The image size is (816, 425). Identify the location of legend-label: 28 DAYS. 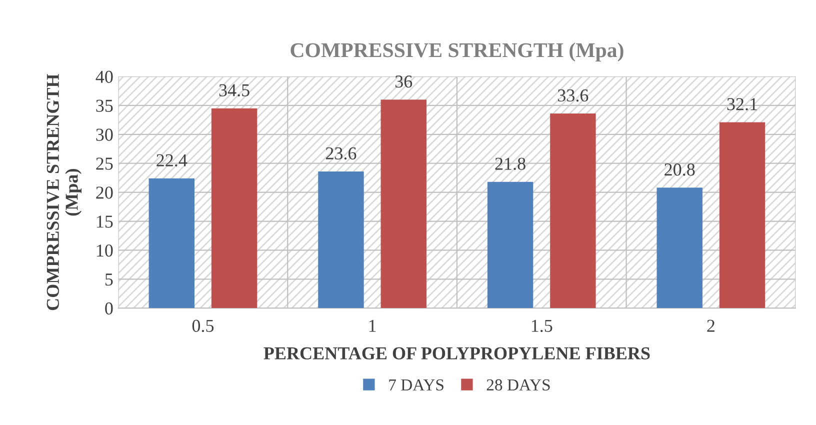
(518, 385).